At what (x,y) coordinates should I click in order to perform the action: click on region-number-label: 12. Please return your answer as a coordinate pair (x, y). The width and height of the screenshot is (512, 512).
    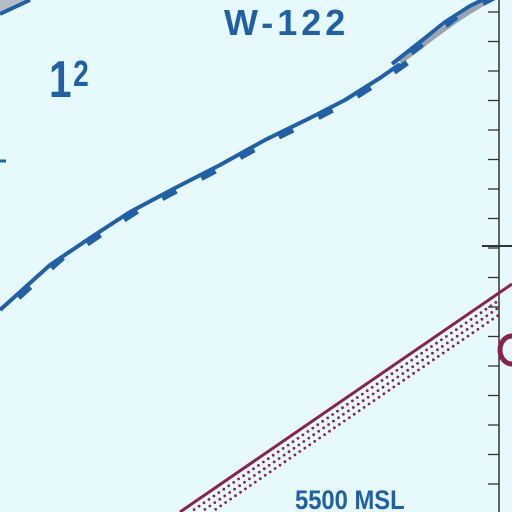
    Looking at the image, I should click on (69, 80).